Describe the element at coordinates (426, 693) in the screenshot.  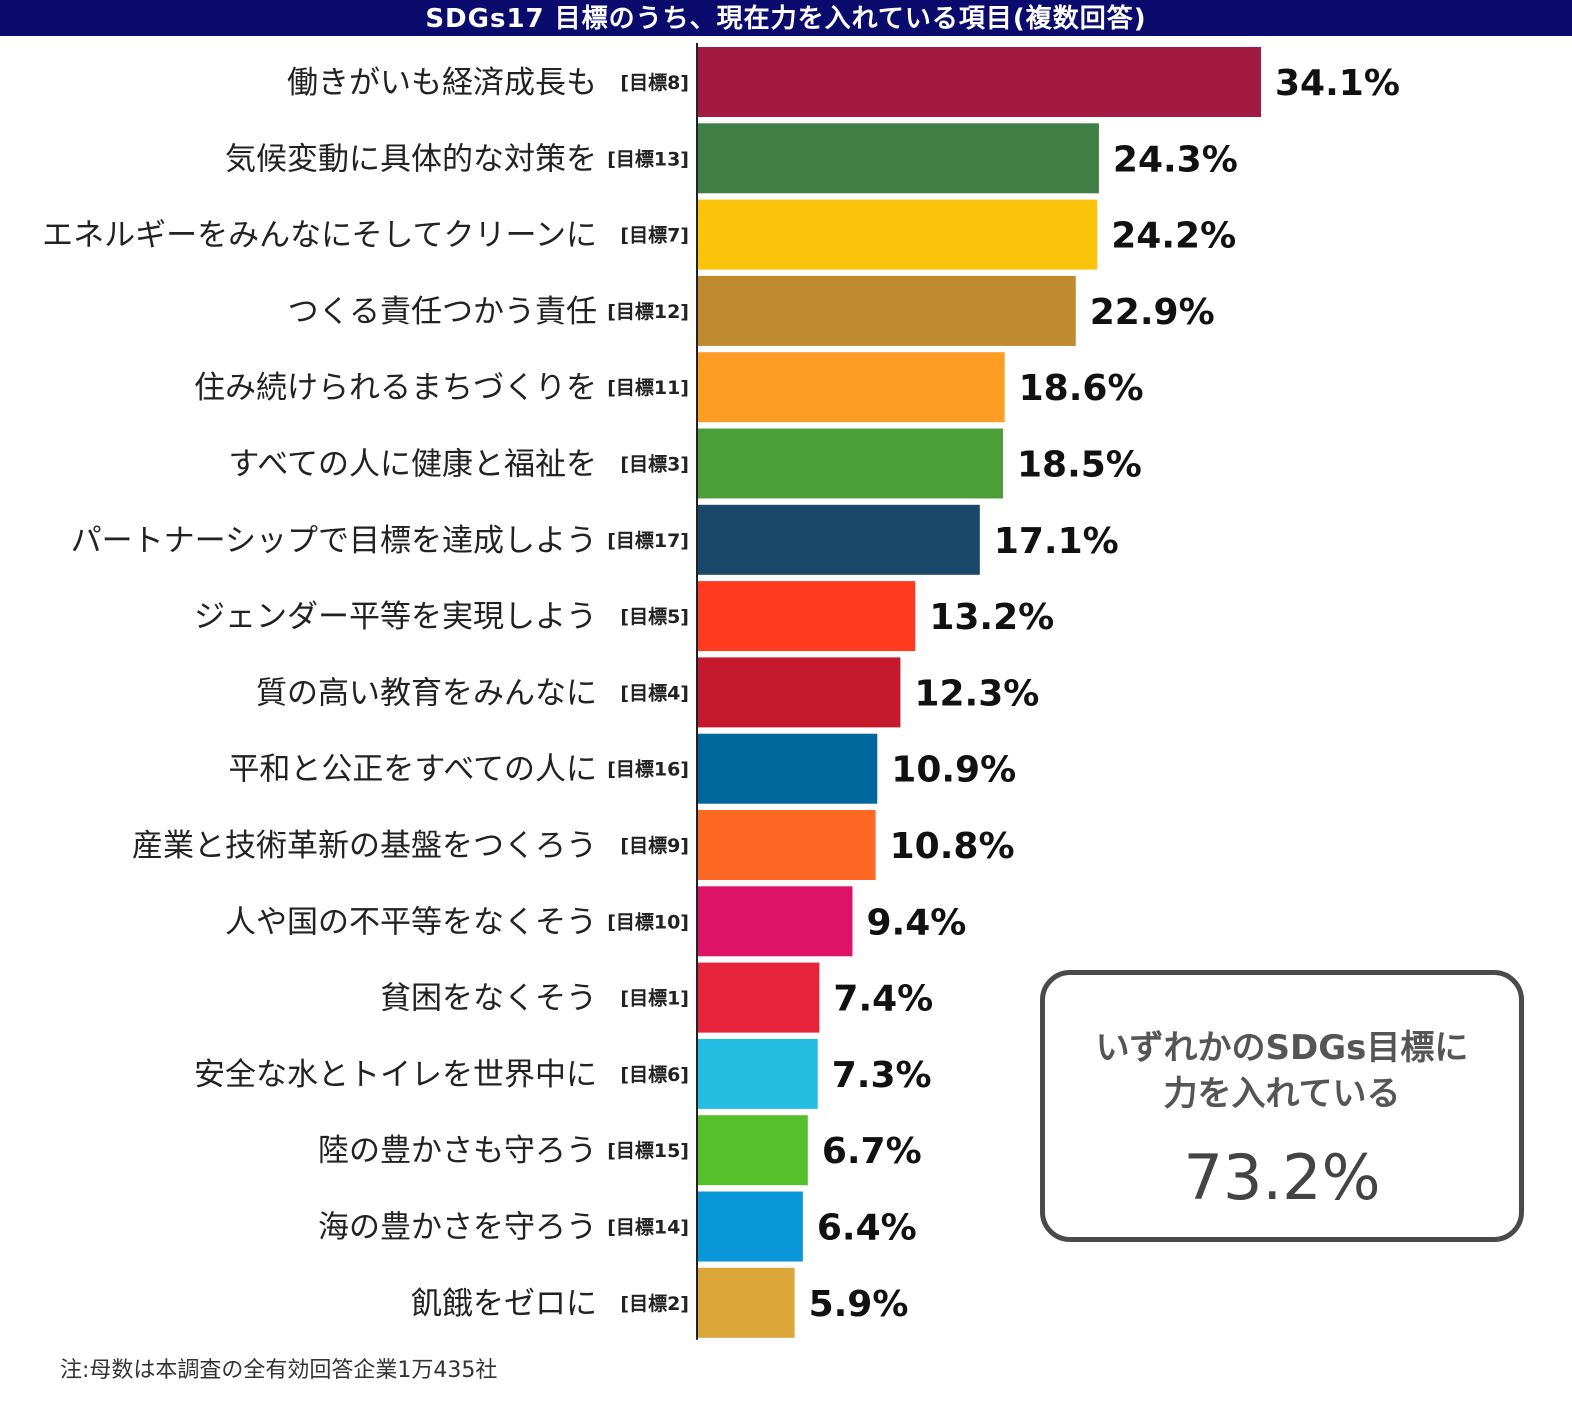
I see `category-label: 質の高い教育をみんなに` at that location.